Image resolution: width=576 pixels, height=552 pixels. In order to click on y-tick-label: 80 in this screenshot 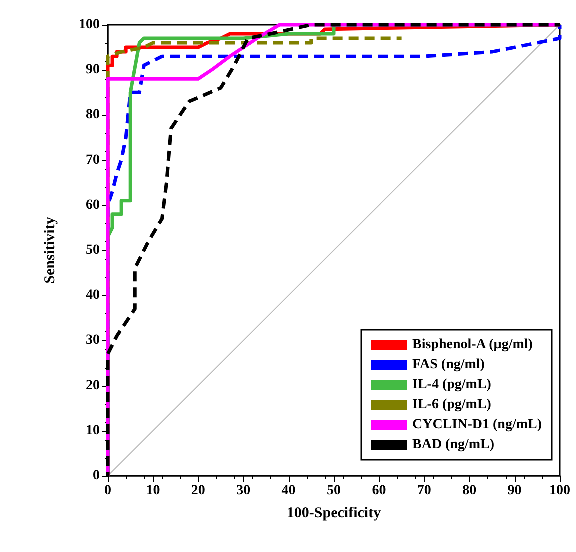, I will do `click(93, 115)`.